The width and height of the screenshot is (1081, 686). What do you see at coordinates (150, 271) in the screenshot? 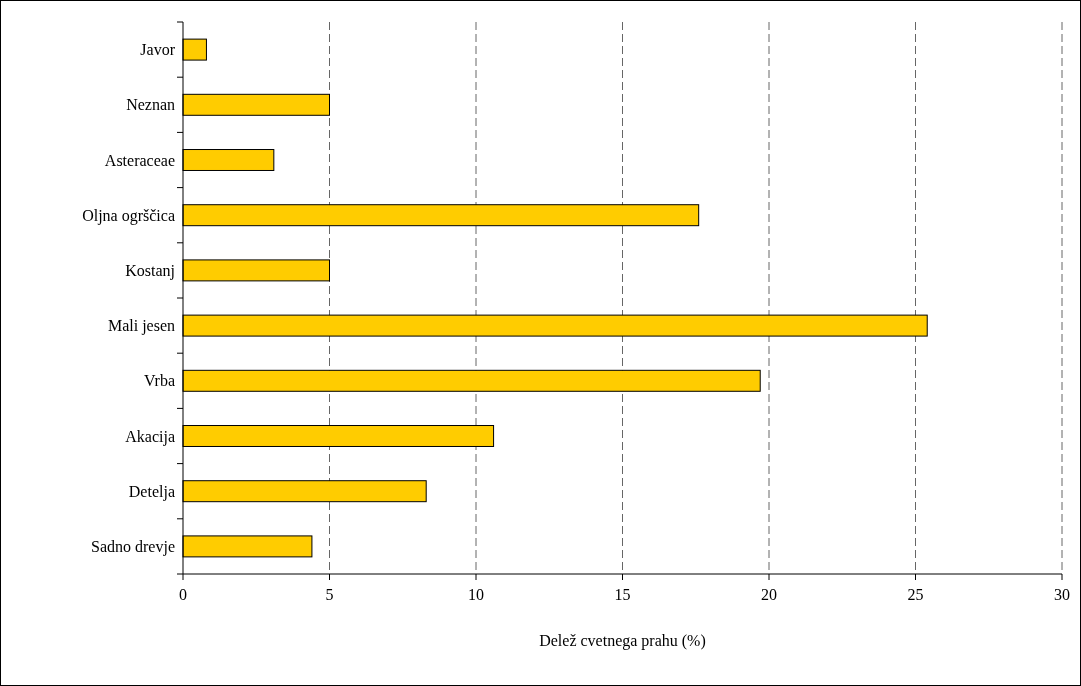
I see `y-tick-label: Kostanj` at bounding box center [150, 271].